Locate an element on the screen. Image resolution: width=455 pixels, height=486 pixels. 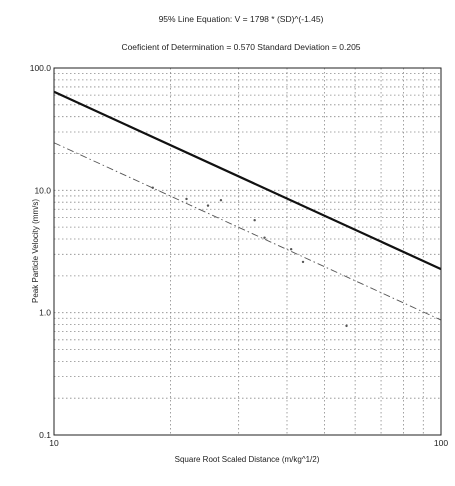
x-axis-label: Square Root Scaled Distance (m/kg^1/2) is located at coordinates (247, 459).